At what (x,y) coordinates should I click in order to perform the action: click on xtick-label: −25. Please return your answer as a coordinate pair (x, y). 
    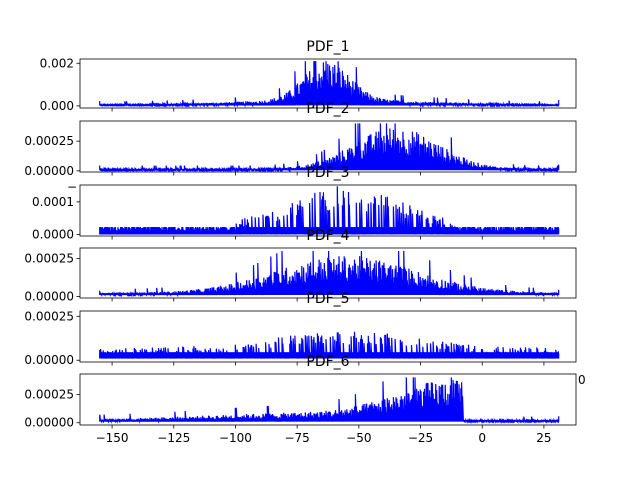
    Looking at the image, I should click on (420, 438).